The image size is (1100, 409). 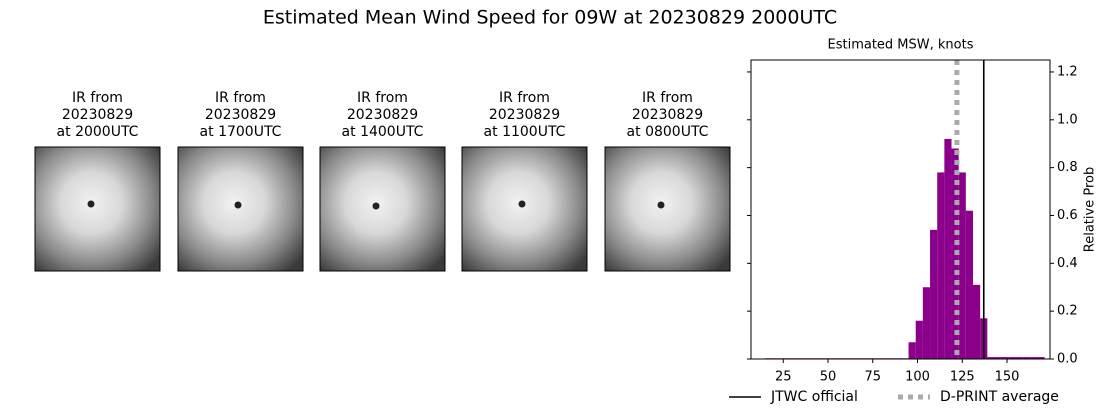 What do you see at coordinates (783, 377) in the screenshot?
I see `x-tick-label: 25` at bounding box center [783, 377].